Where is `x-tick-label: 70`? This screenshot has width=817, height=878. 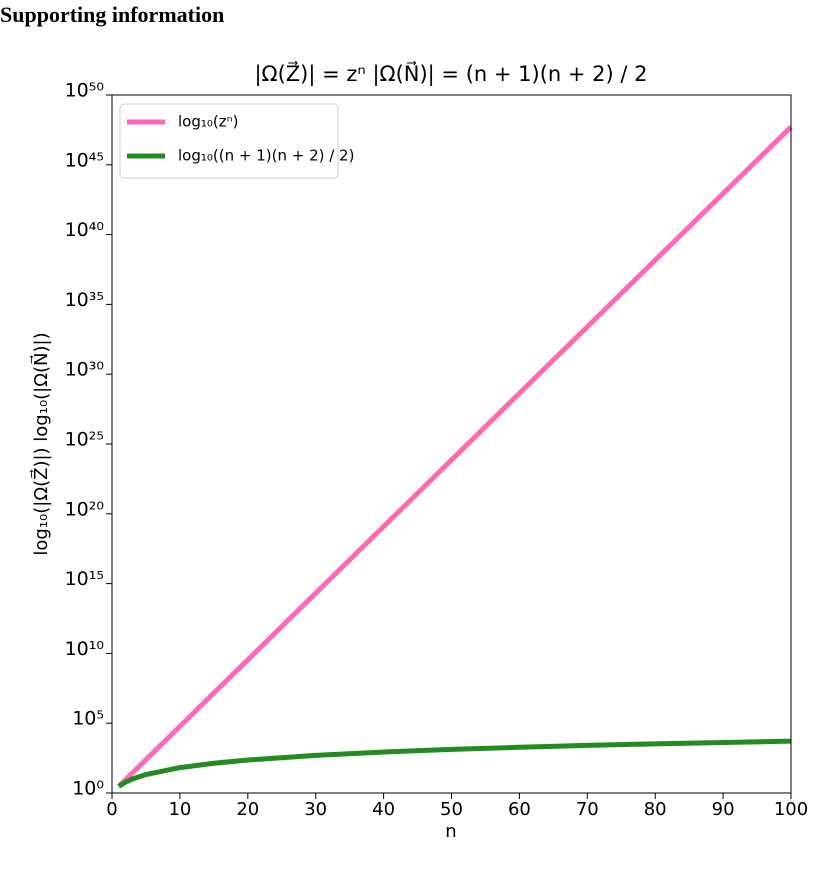
x-tick-label: 70 is located at coordinates (587, 809).